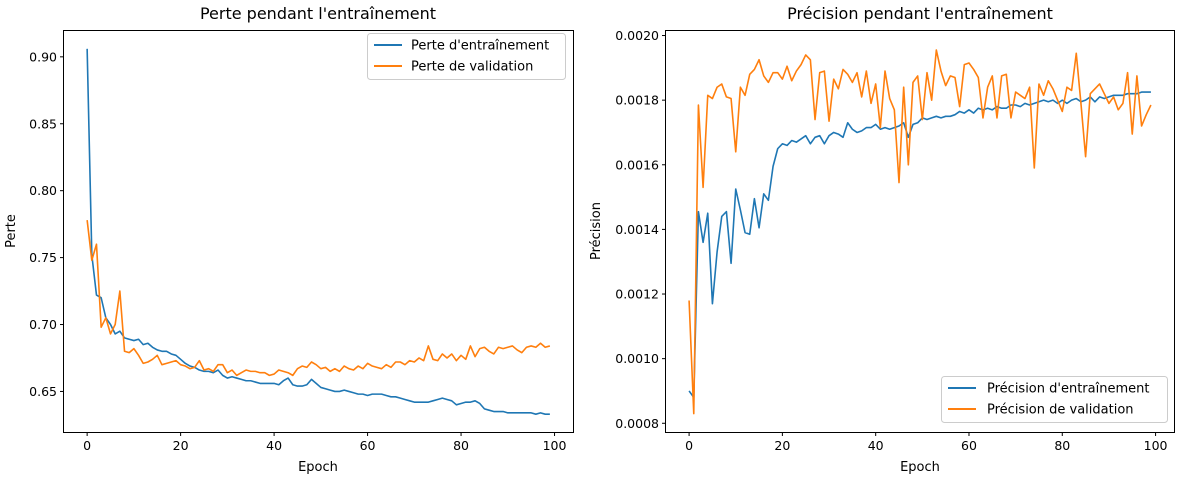  I want to click on loss-x-tick-label: 60, so click(368, 445).